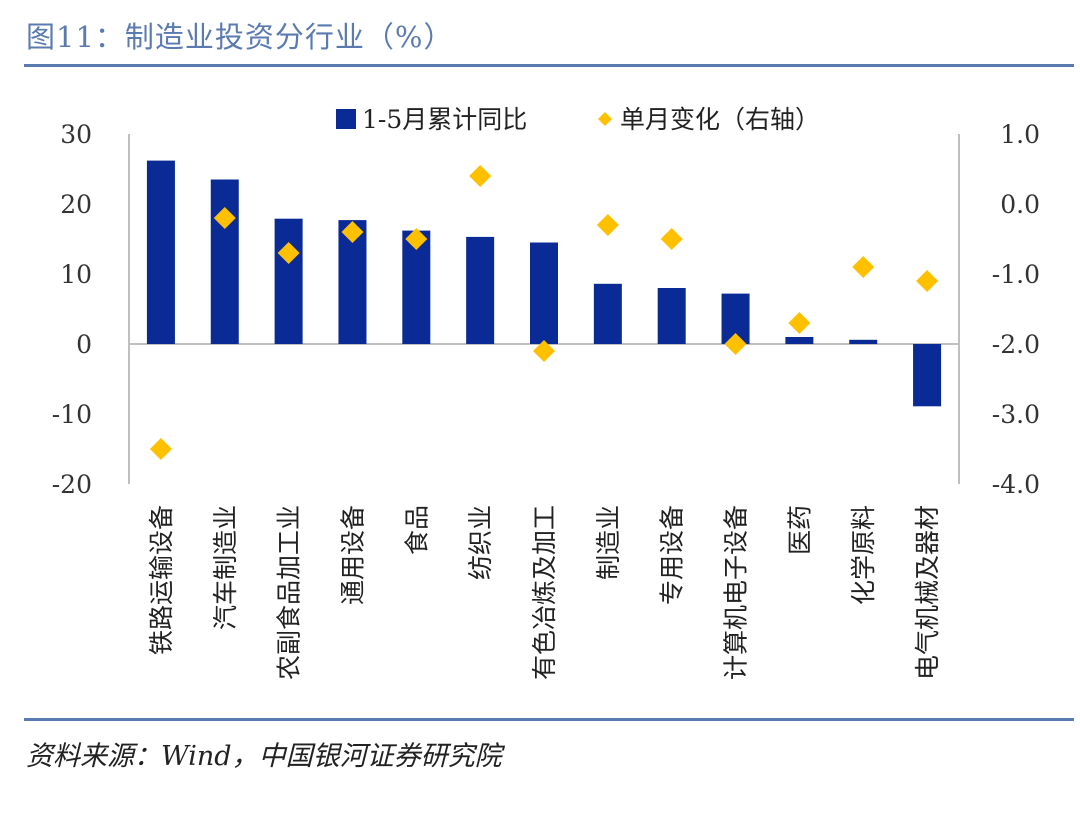  Describe the element at coordinates (608, 542) in the screenshot. I see `category-label: 制造业` at that location.